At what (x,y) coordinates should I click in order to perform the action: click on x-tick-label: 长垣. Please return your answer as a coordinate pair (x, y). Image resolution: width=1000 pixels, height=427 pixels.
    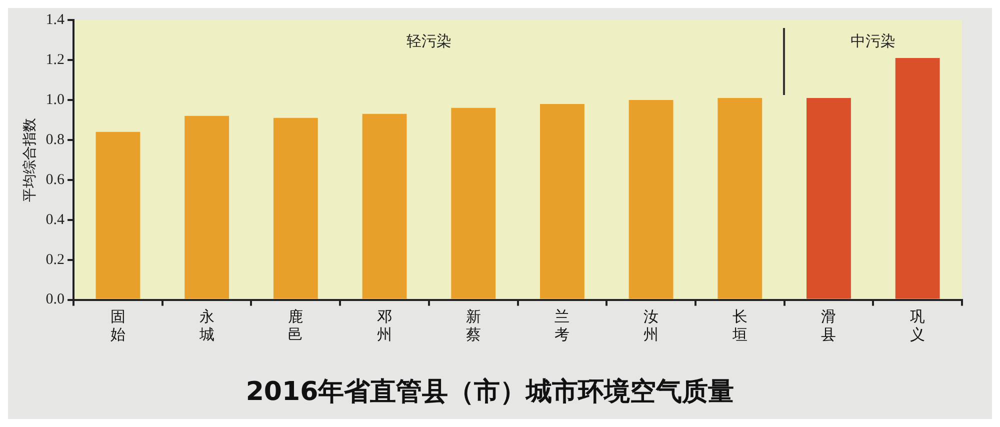
    Looking at the image, I should click on (739, 326).